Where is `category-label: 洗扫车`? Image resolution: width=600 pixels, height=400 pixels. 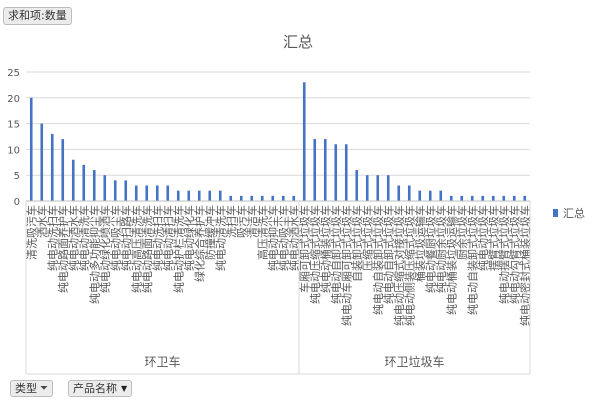 category-label: 洗扫车 is located at coordinates (231, 221).